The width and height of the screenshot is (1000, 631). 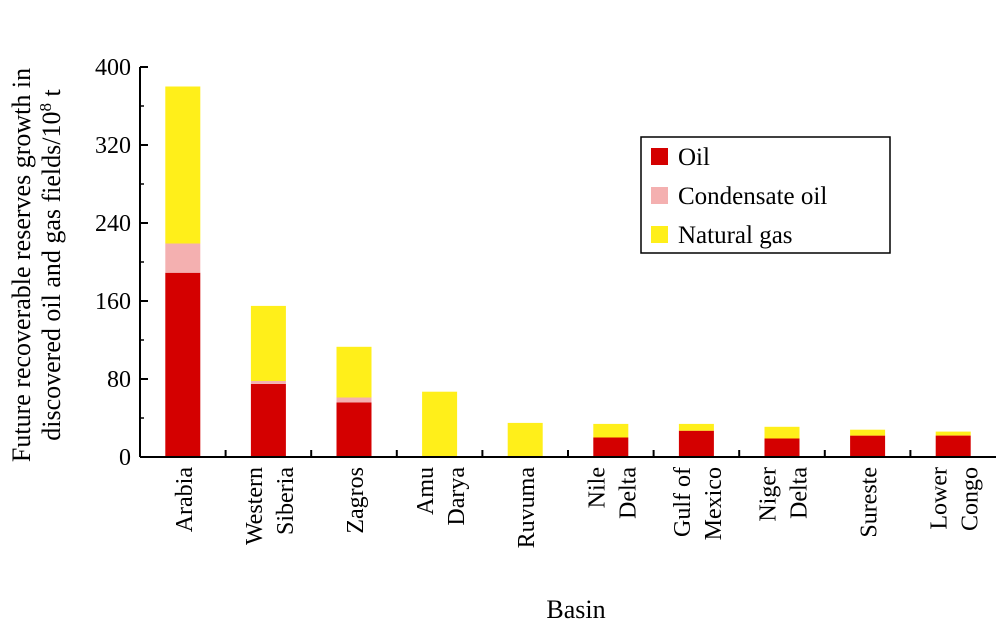 I want to click on x-axis-title: Basin, so click(x=575, y=609).